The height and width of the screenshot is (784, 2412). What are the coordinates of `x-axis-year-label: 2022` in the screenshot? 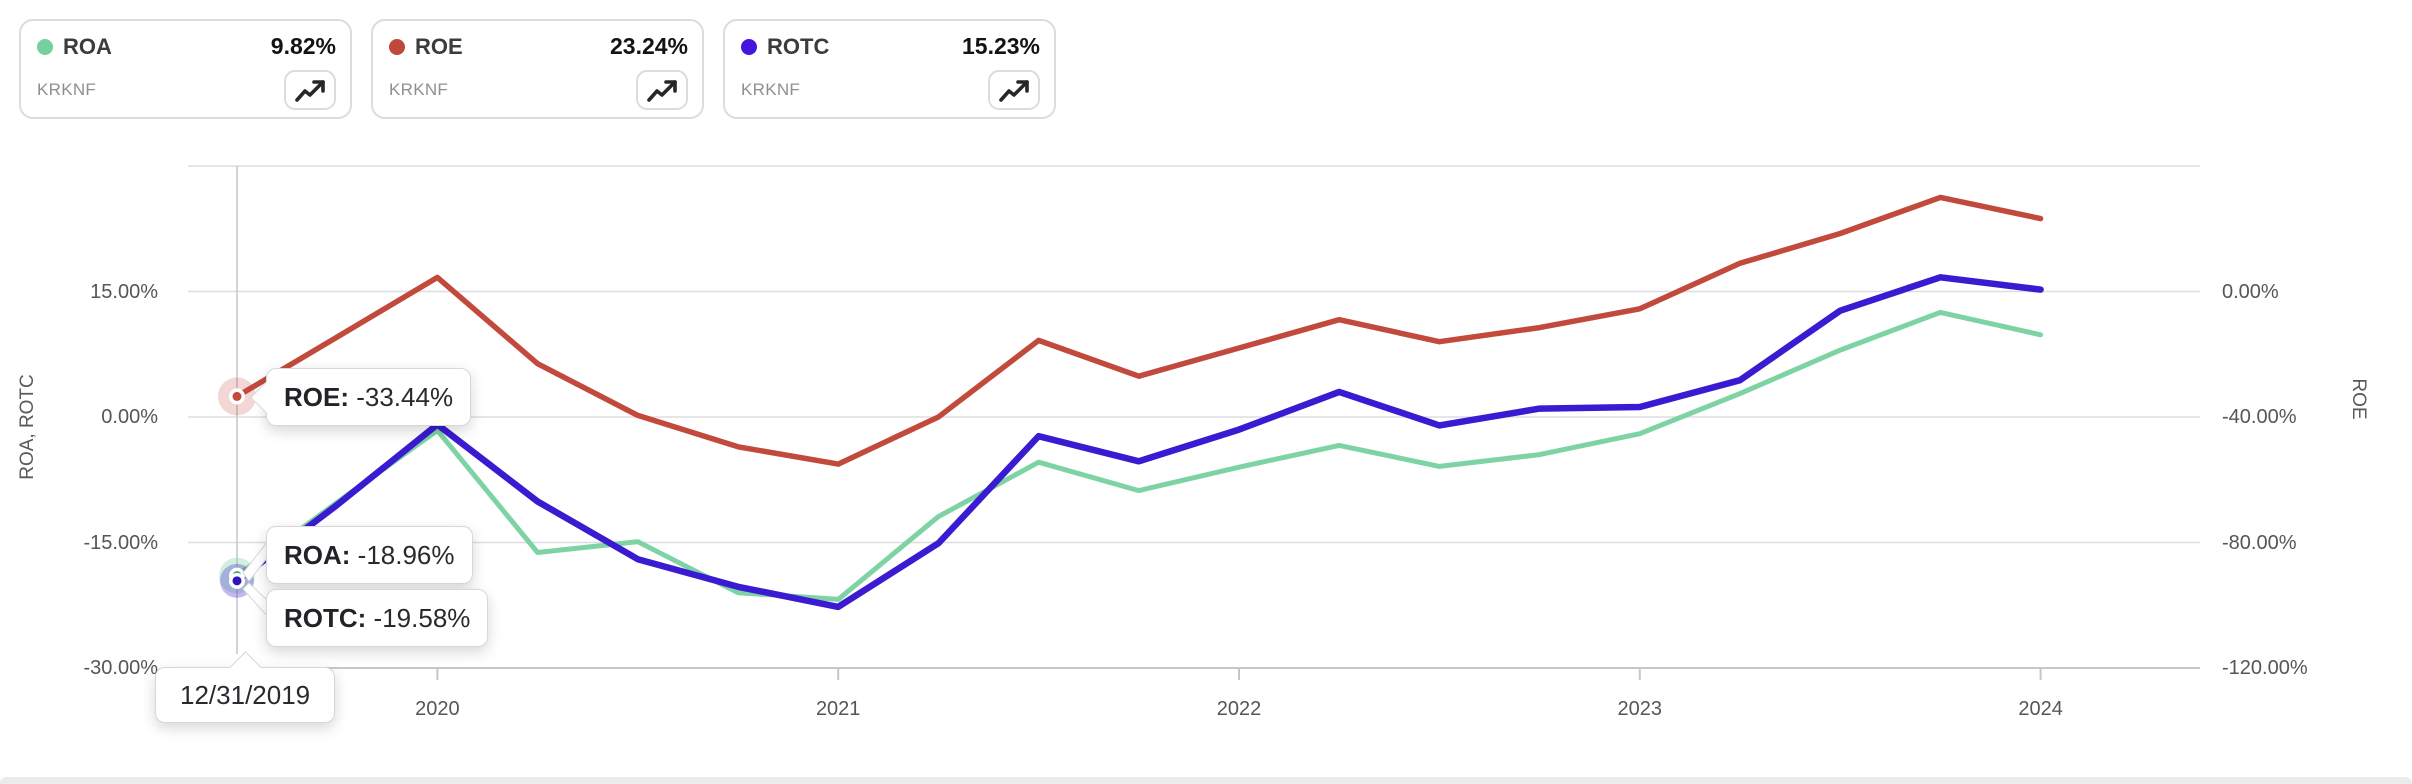 It's located at (1239, 709).